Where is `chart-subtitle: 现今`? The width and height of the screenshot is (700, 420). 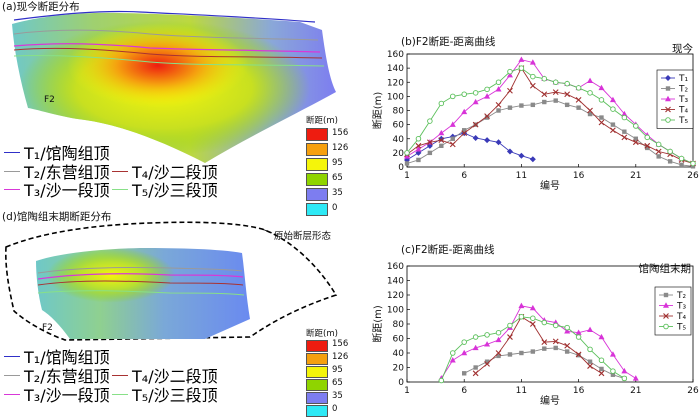
chart-subtitle: 现今 is located at coordinates (682, 48).